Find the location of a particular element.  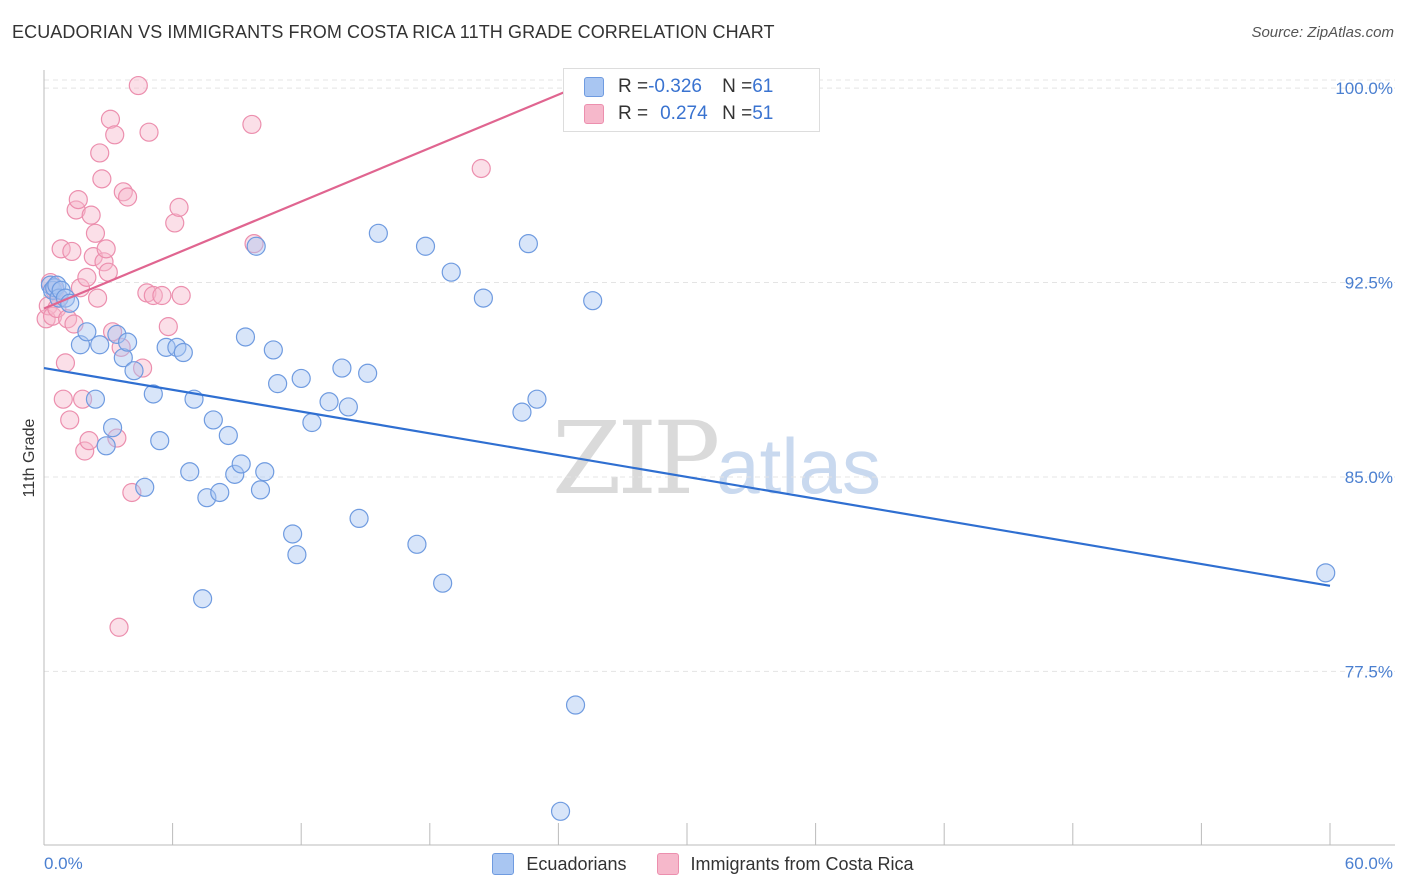

y-tick-label: 92.5% is located at coordinates (1369, 283).